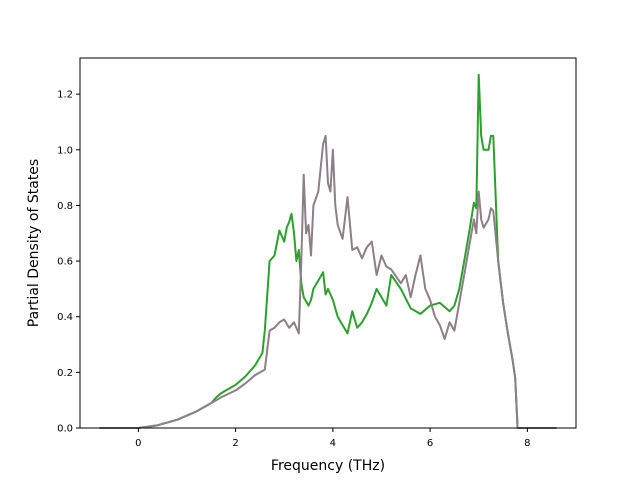 The image size is (640, 480). Describe the element at coordinates (138, 443) in the screenshot. I see `x-tick-label: 0` at that location.